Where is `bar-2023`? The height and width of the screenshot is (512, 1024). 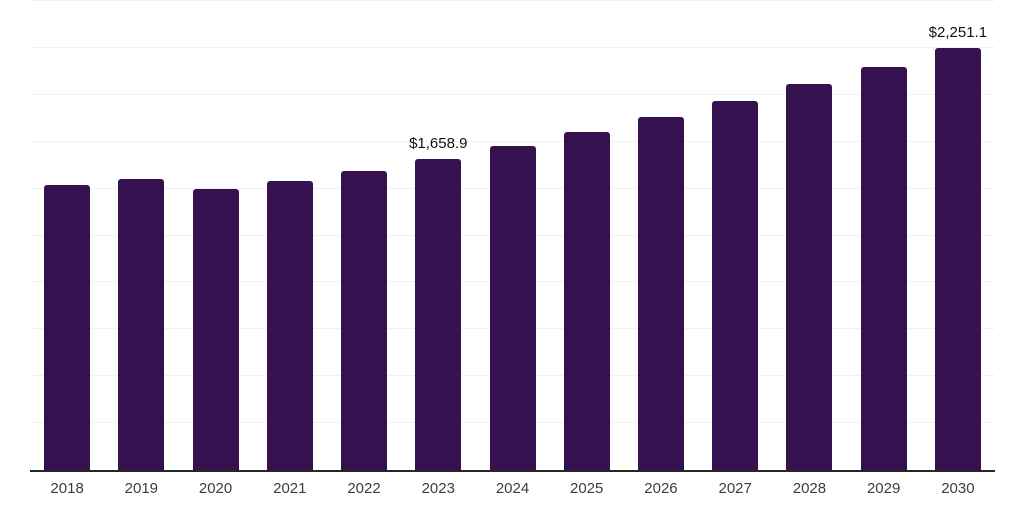 bar-2023 is located at coordinates (438, 314).